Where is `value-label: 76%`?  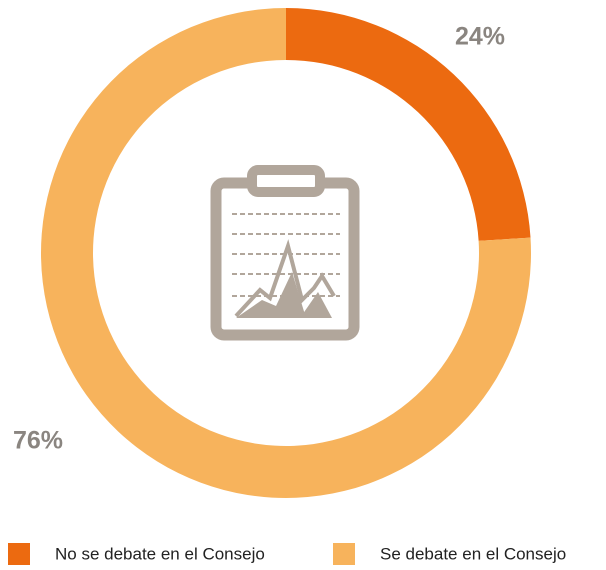
value-label: 76% is located at coordinates (38, 441).